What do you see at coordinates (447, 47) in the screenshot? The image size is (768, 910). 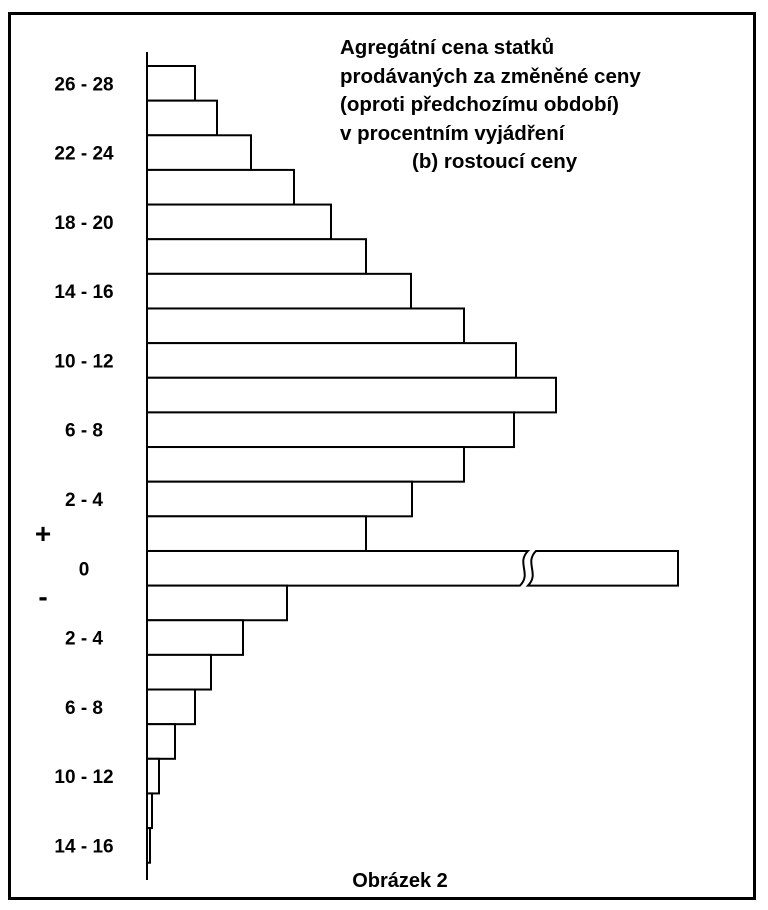 I see `title-line: Agregátní cena statků` at bounding box center [447, 47].